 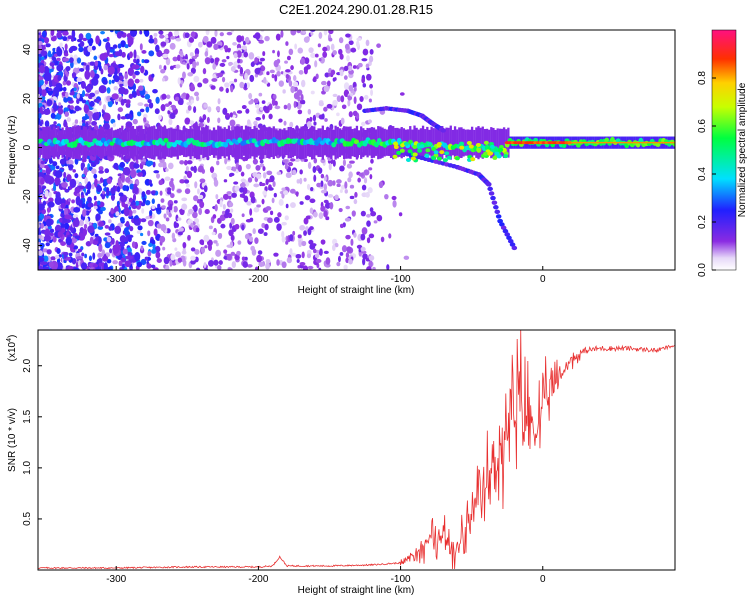 I want to click on spectrogram-y-tick-label: -40, so click(x=27, y=245).